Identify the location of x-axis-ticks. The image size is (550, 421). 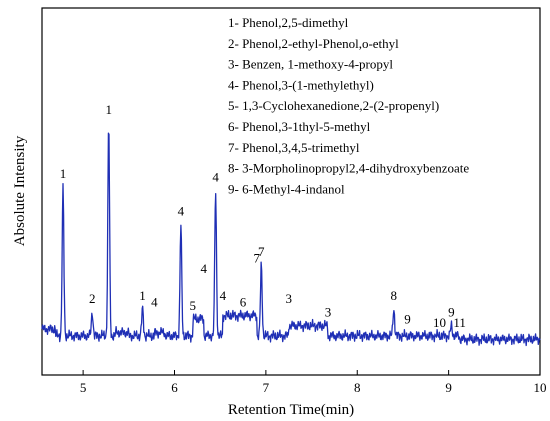
(311, 372).